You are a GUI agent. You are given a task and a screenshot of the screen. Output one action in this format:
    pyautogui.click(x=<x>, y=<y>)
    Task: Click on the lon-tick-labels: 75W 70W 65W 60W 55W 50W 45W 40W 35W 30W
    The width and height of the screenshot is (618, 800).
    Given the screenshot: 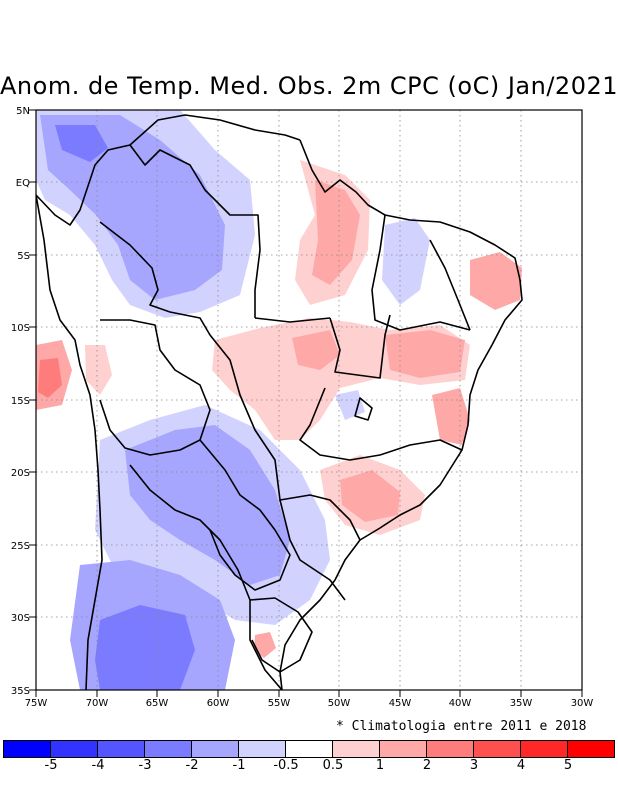 What is the action you would take?
    pyautogui.click(x=309, y=703)
    